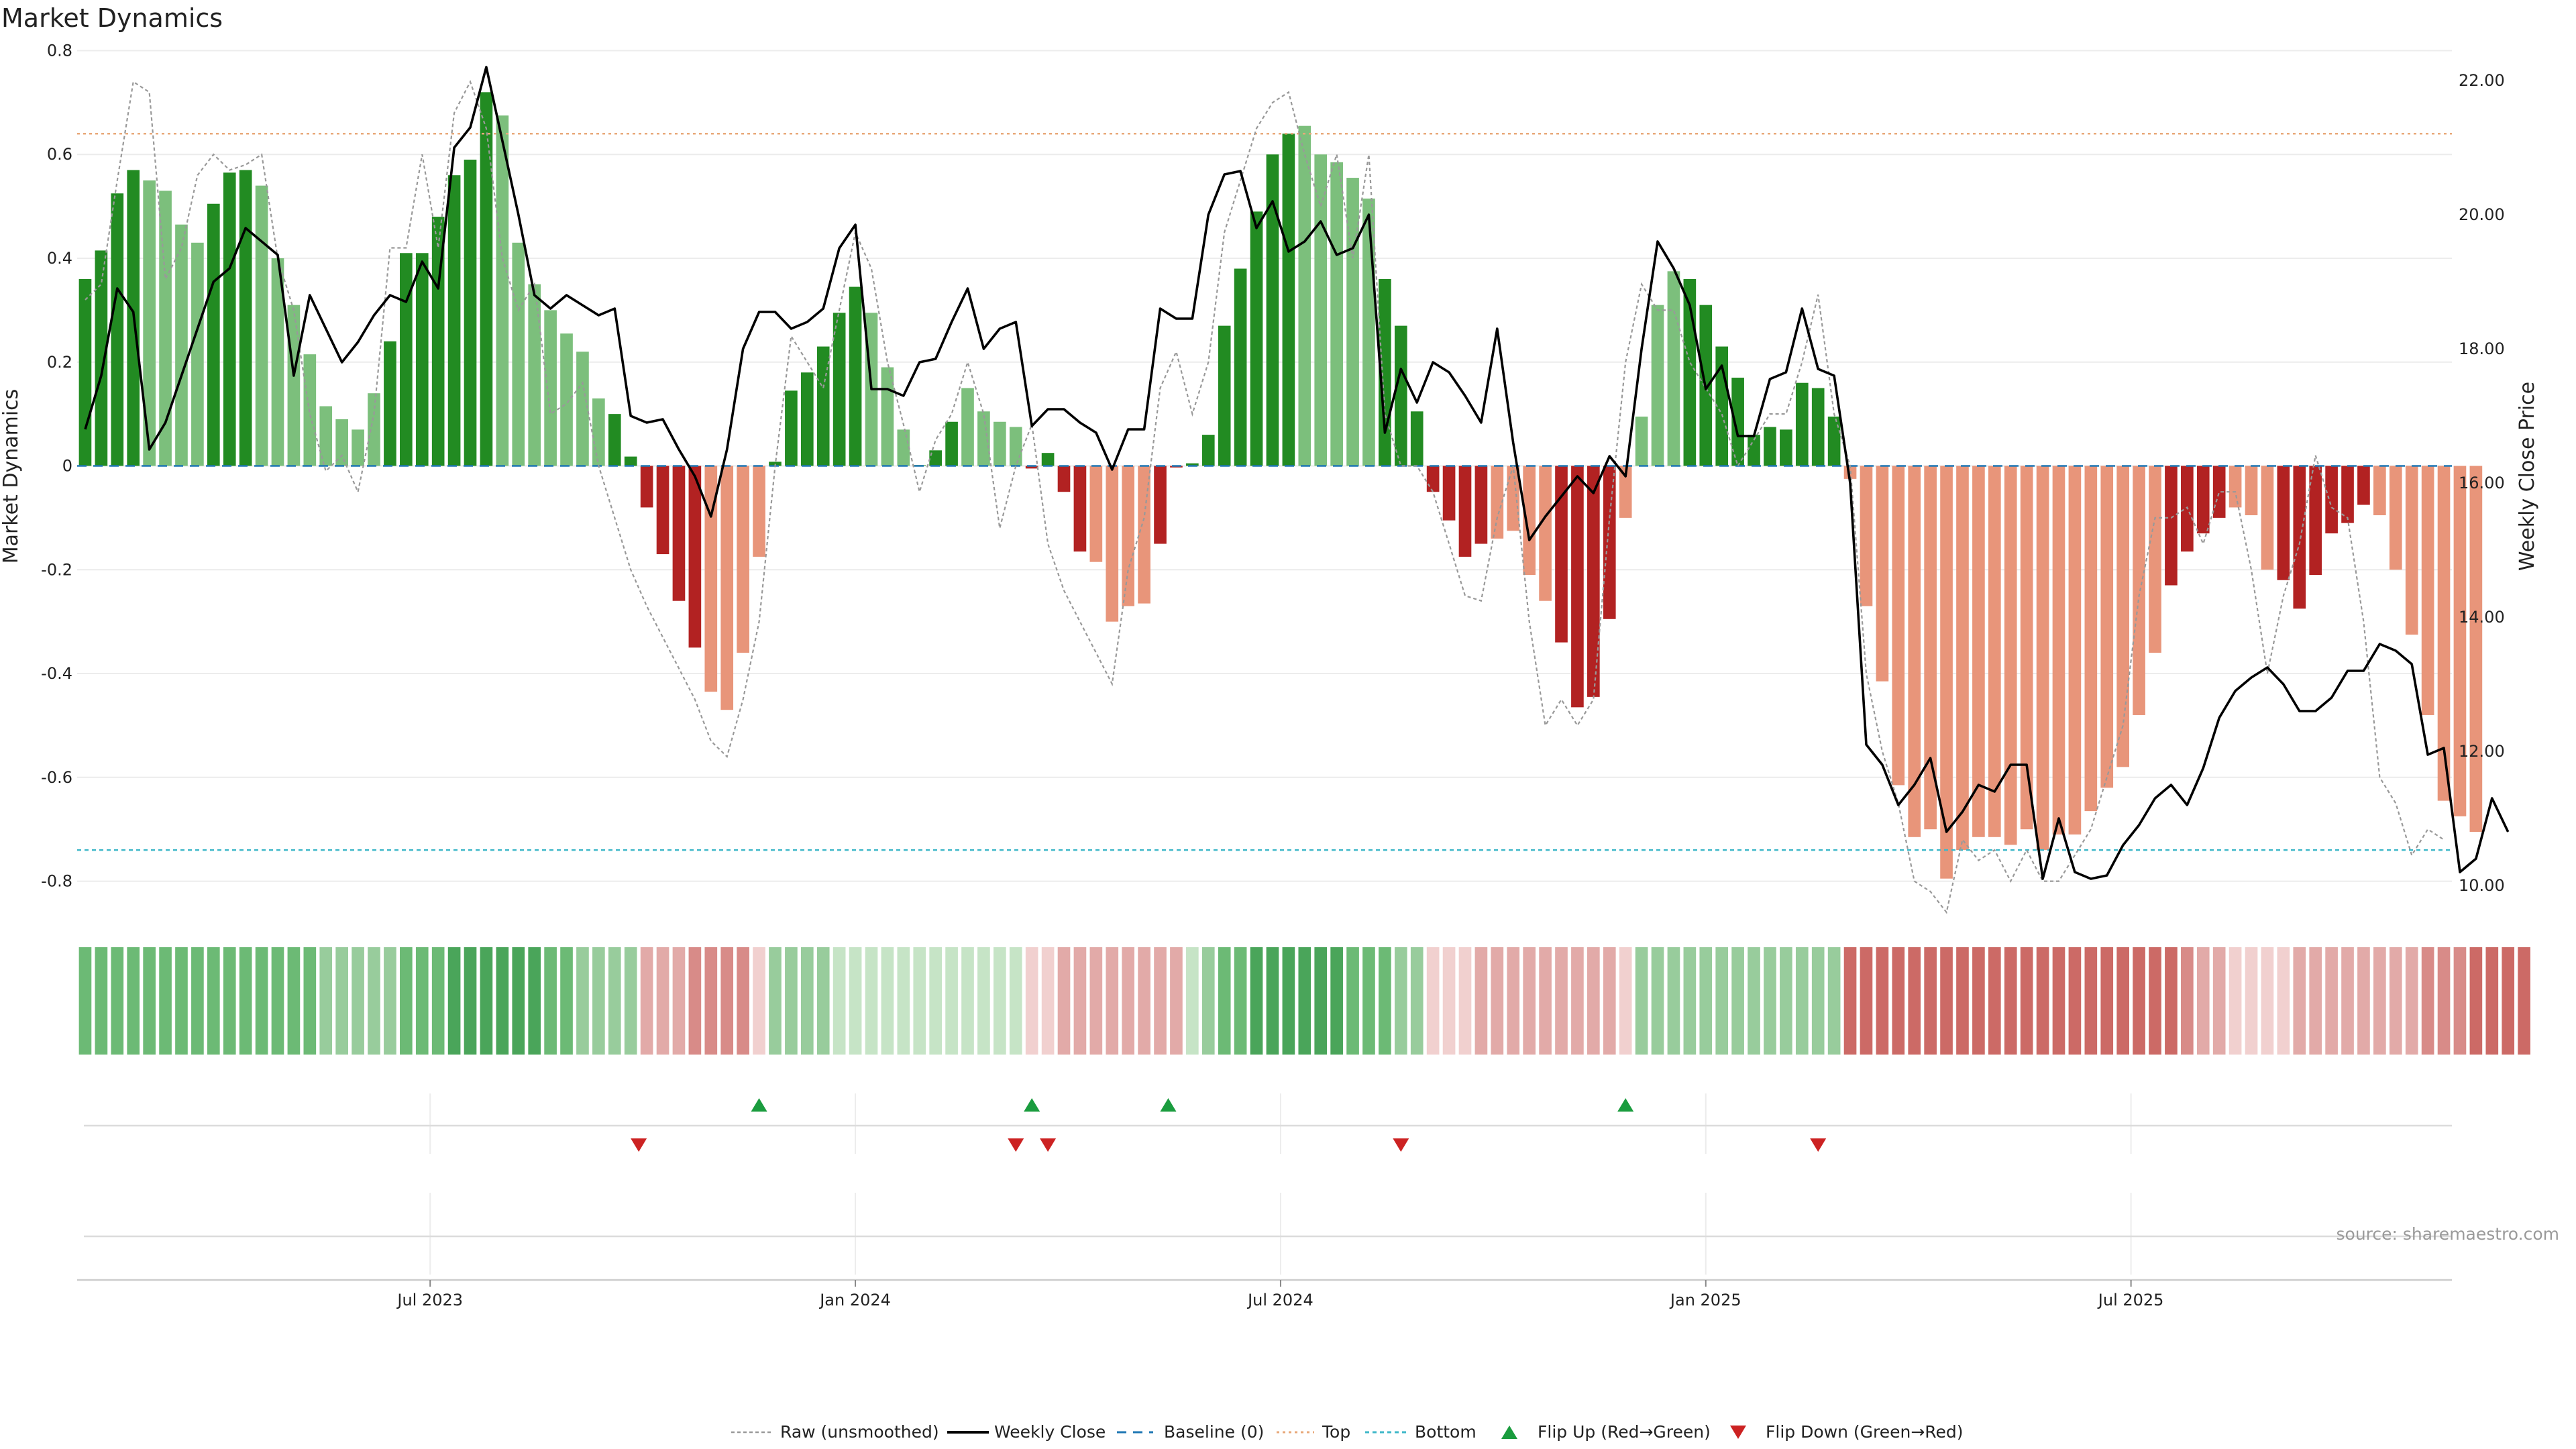 This screenshot has height=1449, width=2576. What do you see at coordinates (1336, 1432) in the screenshot?
I see `legend-label: Top` at bounding box center [1336, 1432].